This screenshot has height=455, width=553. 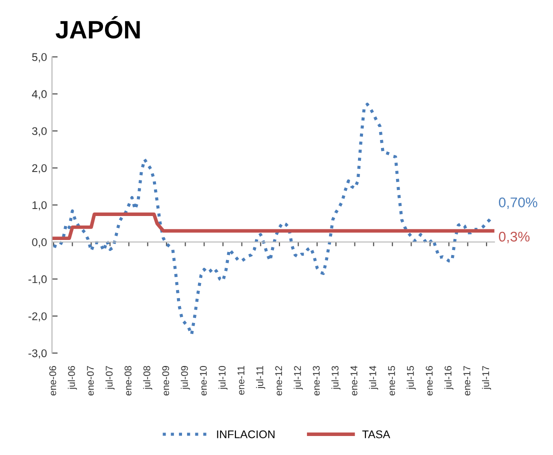 What do you see at coordinates (392, 381) in the screenshot?
I see `x-tick-label: ene-15` at bounding box center [392, 381].